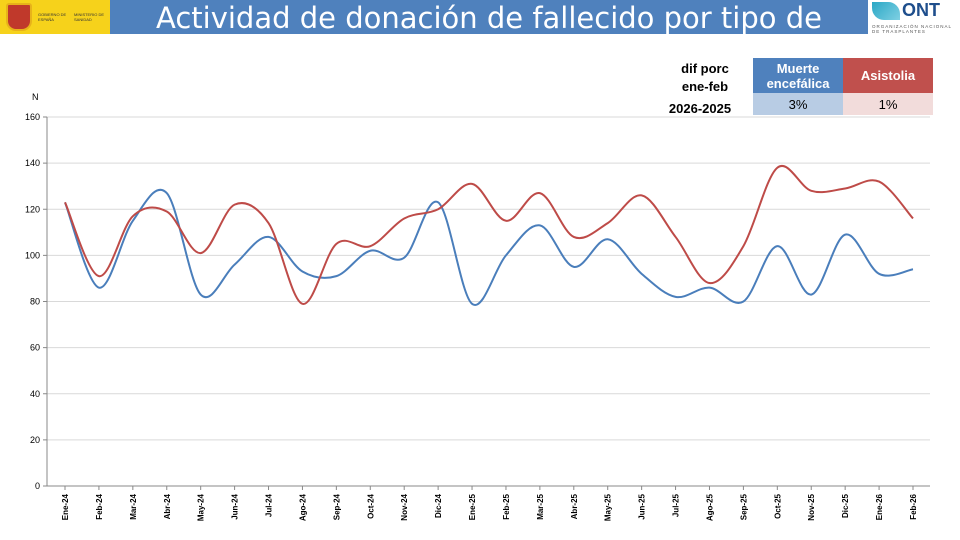  I want to click on x-tick-label: Jul-24, so click(269, 505).